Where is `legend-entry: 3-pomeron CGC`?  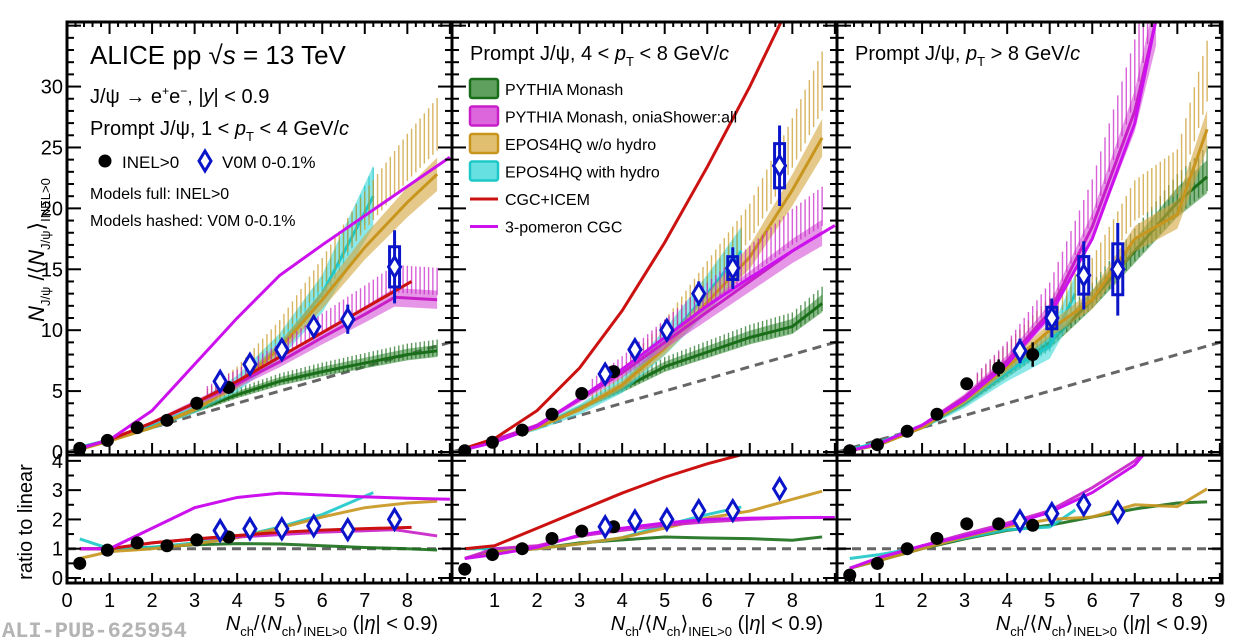 legend-entry: 3-pomeron CGC is located at coordinates (546, 228).